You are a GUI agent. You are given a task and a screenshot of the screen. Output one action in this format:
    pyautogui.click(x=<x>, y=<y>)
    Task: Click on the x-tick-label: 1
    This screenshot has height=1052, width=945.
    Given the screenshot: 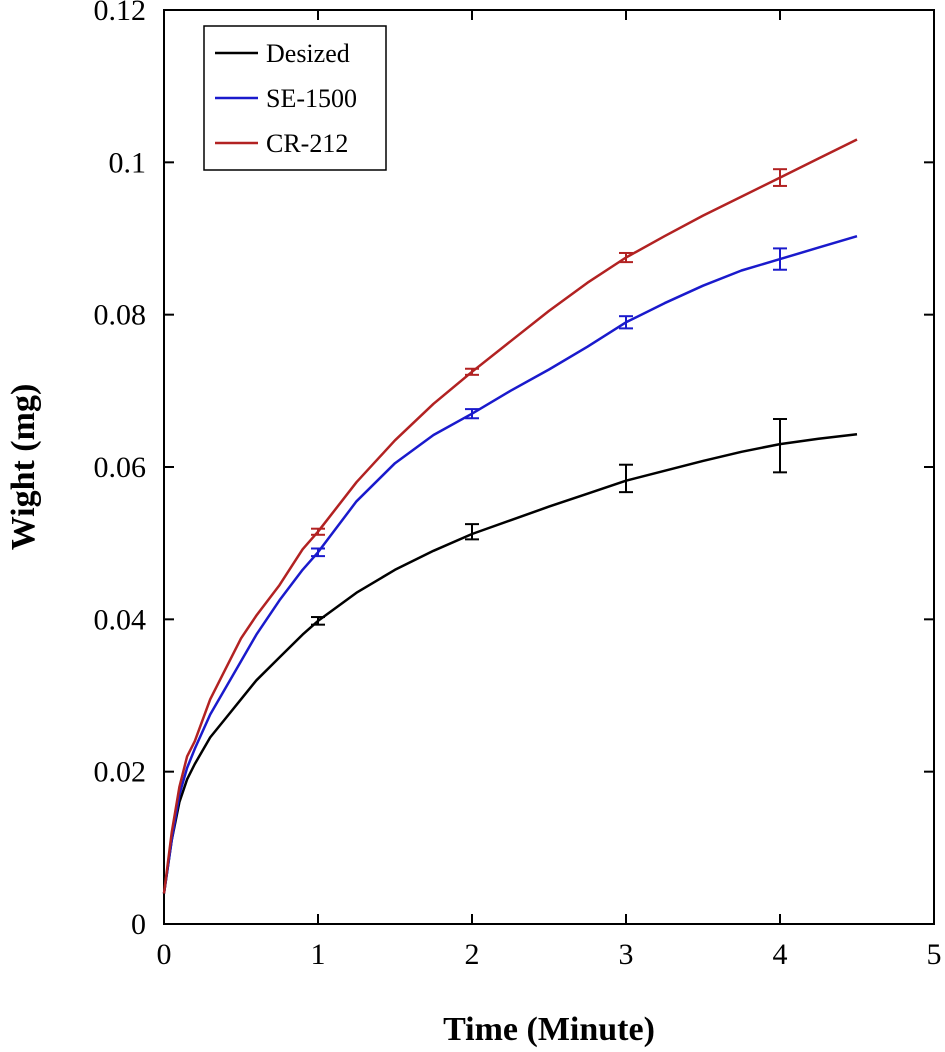 What is the action you would take?
    pyautogui.click(x=318, y=954)
    